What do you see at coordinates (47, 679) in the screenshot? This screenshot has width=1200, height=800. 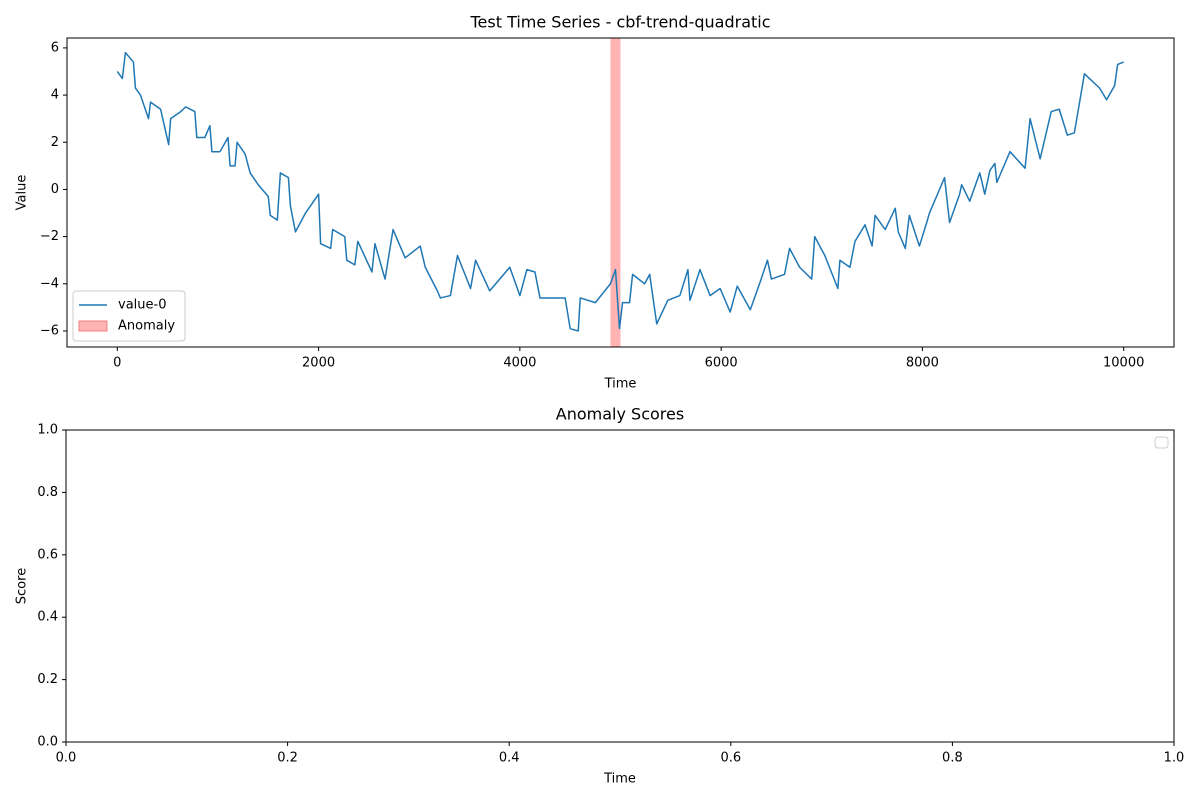 I see `y-tick-label: 0.2` at bounding box center [47, 679].